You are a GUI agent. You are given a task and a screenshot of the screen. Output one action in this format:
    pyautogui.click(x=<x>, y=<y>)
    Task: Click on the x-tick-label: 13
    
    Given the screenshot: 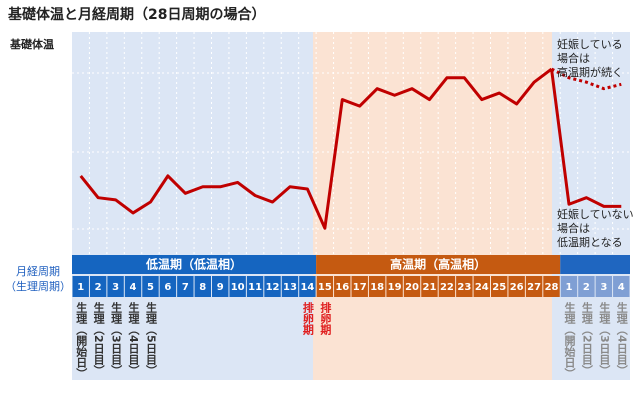 What is the action you would take?
    pyautogui.click(x=290, y=287)
    